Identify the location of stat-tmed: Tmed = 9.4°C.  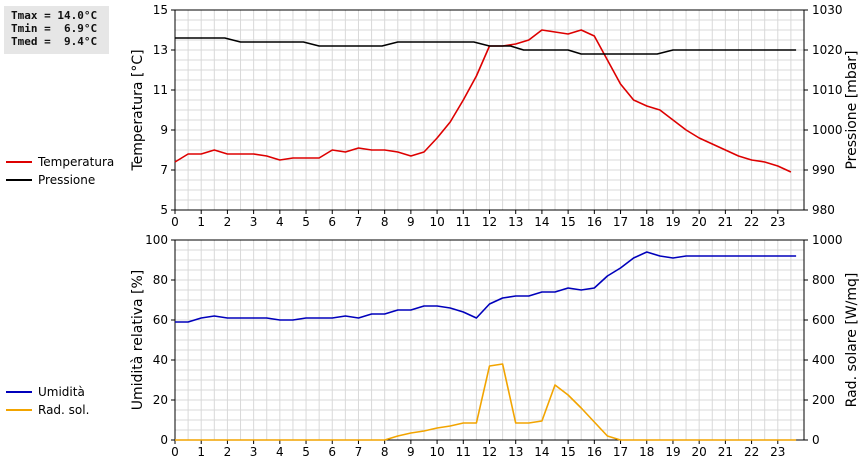
(54, 41).